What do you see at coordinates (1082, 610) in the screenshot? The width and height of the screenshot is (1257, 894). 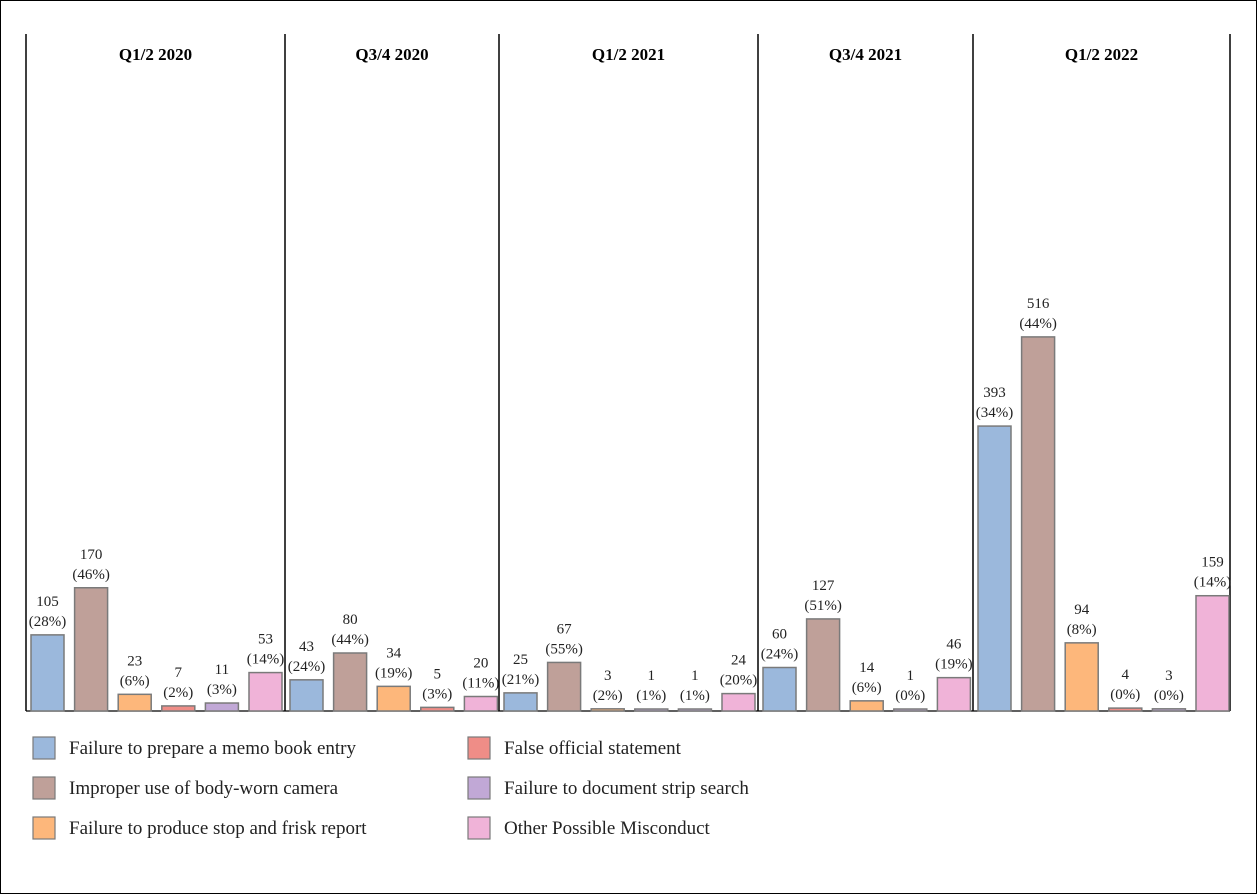 I see `bar-value-label: 94` at bounding box center [1082, 610].